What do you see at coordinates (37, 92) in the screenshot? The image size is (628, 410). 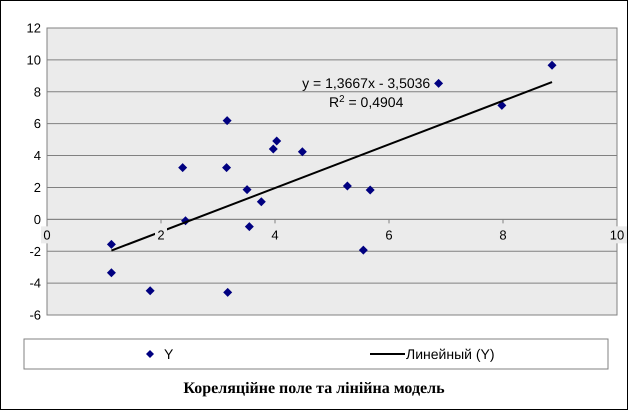 I see `y-tick-label: 8` at bounding box center [37, 92].